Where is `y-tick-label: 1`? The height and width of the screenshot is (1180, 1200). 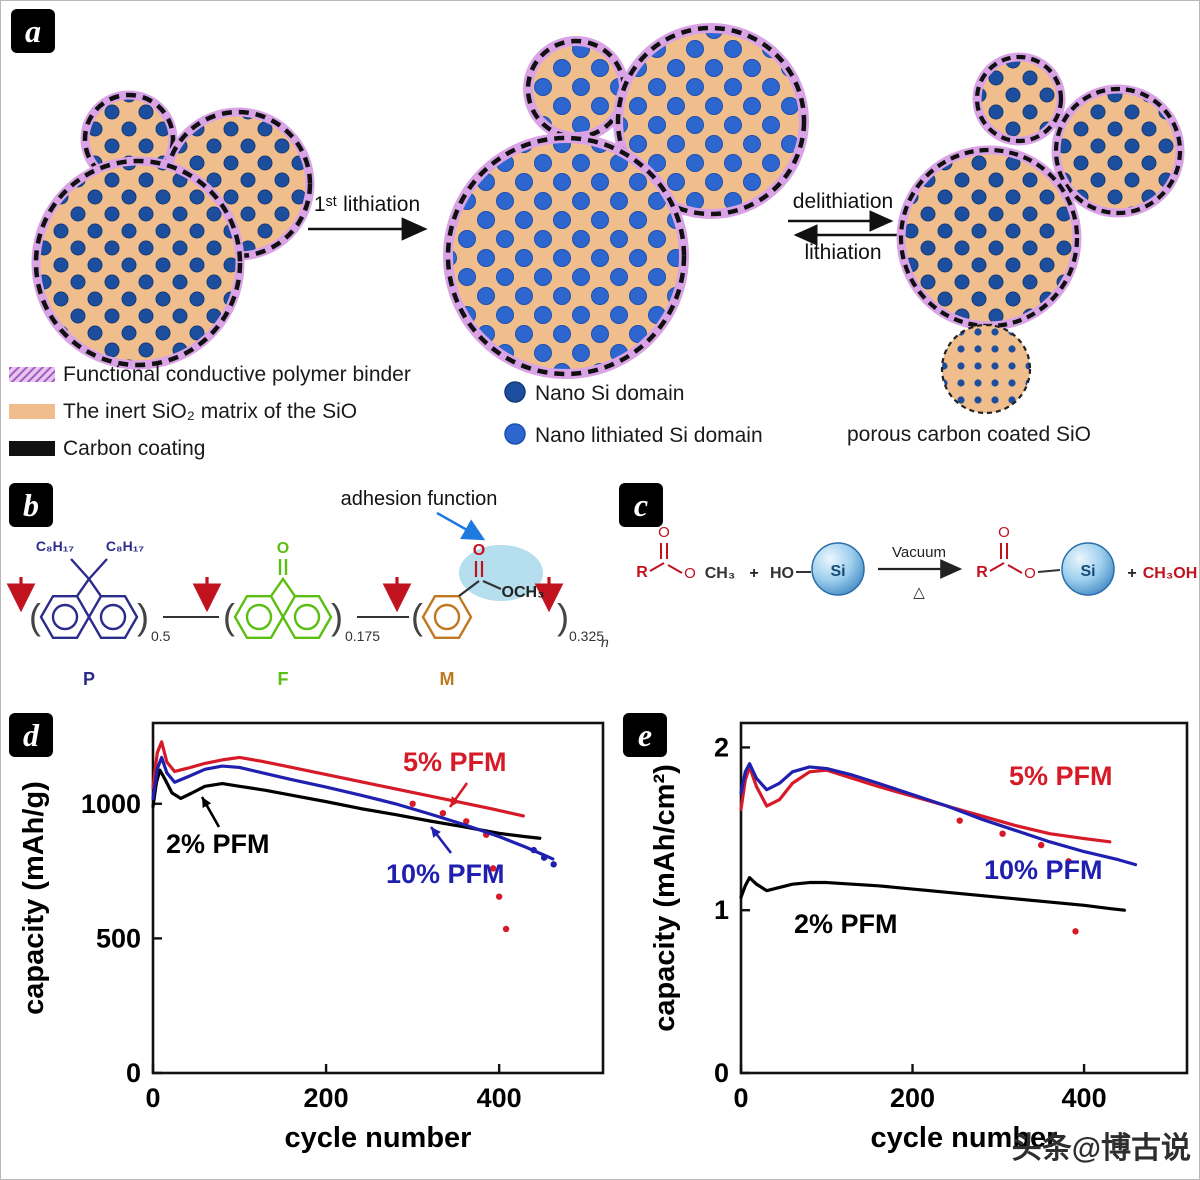 y-tick-label: 1 is located at coordinates (721, 910).